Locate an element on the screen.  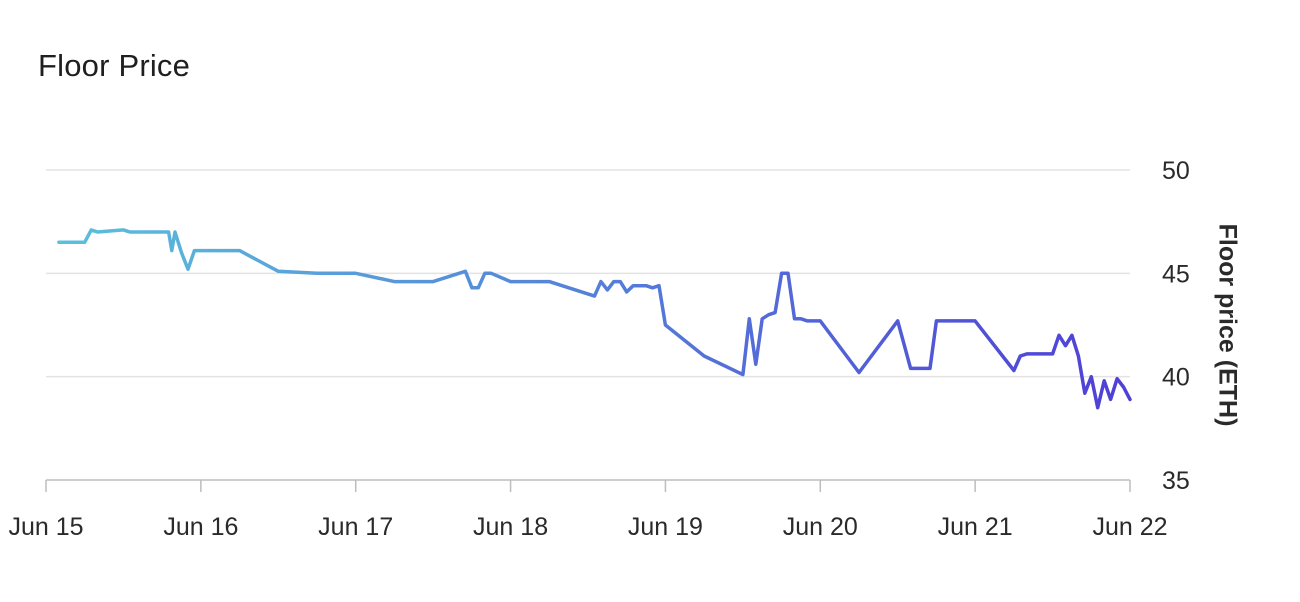
x-tick-label: Jun 20 is located at coordinates (820, 527).